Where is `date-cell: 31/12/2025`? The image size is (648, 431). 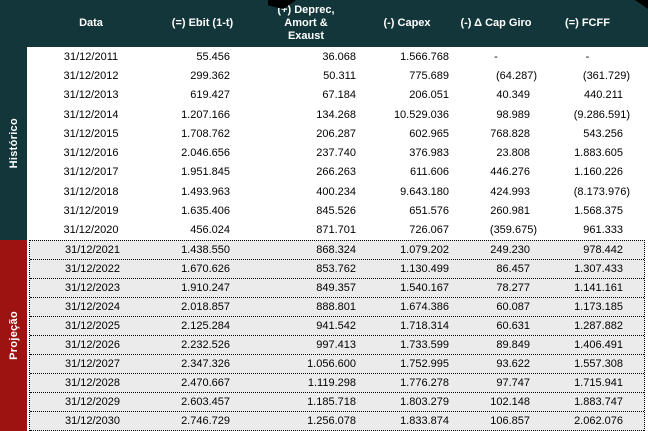 date-cell: 31/12/2025 is located at coordinates (92, 326).